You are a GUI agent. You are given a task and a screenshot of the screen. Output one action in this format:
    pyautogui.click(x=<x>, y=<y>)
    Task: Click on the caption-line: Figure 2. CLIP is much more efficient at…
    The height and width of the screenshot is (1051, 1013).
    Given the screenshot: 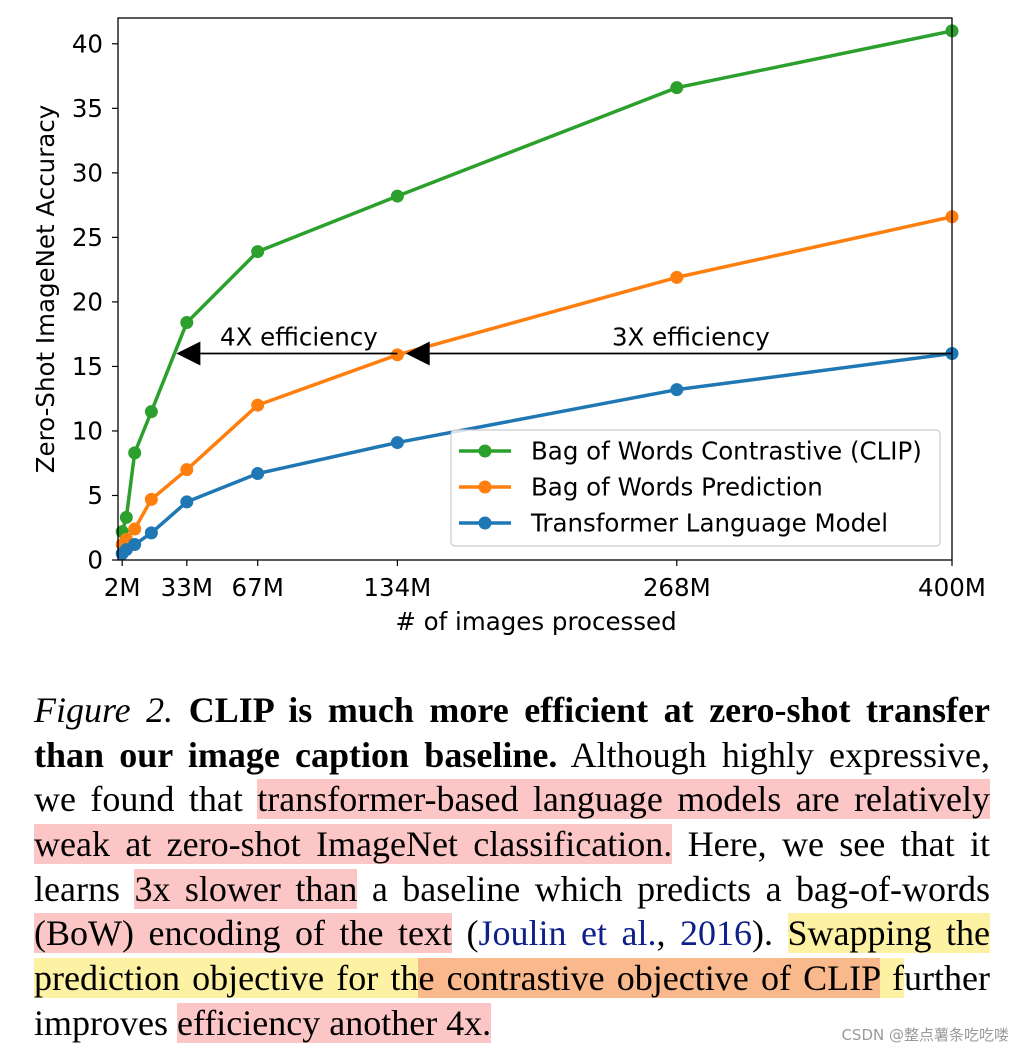 What is the action you would take?
    pyautogui.click(x=512, y=710)
    